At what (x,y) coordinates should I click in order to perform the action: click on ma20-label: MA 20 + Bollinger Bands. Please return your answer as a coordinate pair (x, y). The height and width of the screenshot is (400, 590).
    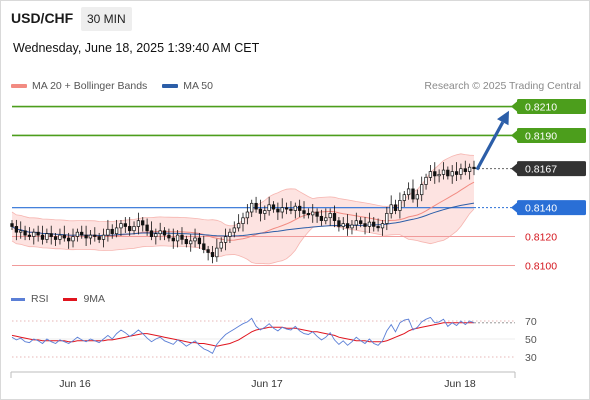
    Looking at the image, I should click on (90, 86).